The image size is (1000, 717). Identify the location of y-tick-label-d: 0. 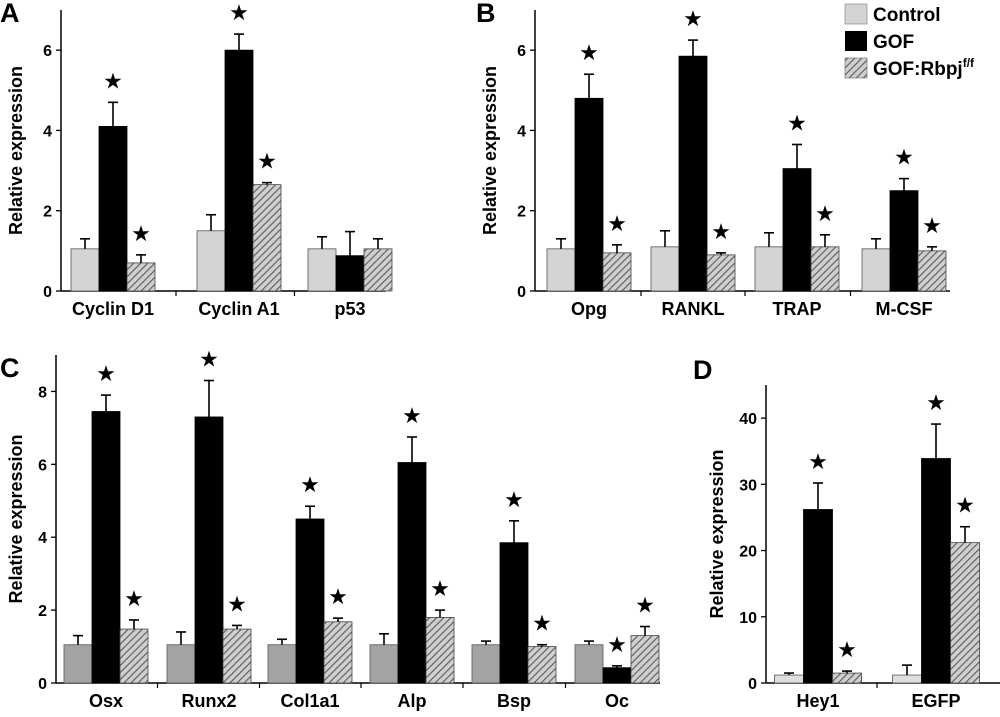
(752, 684).